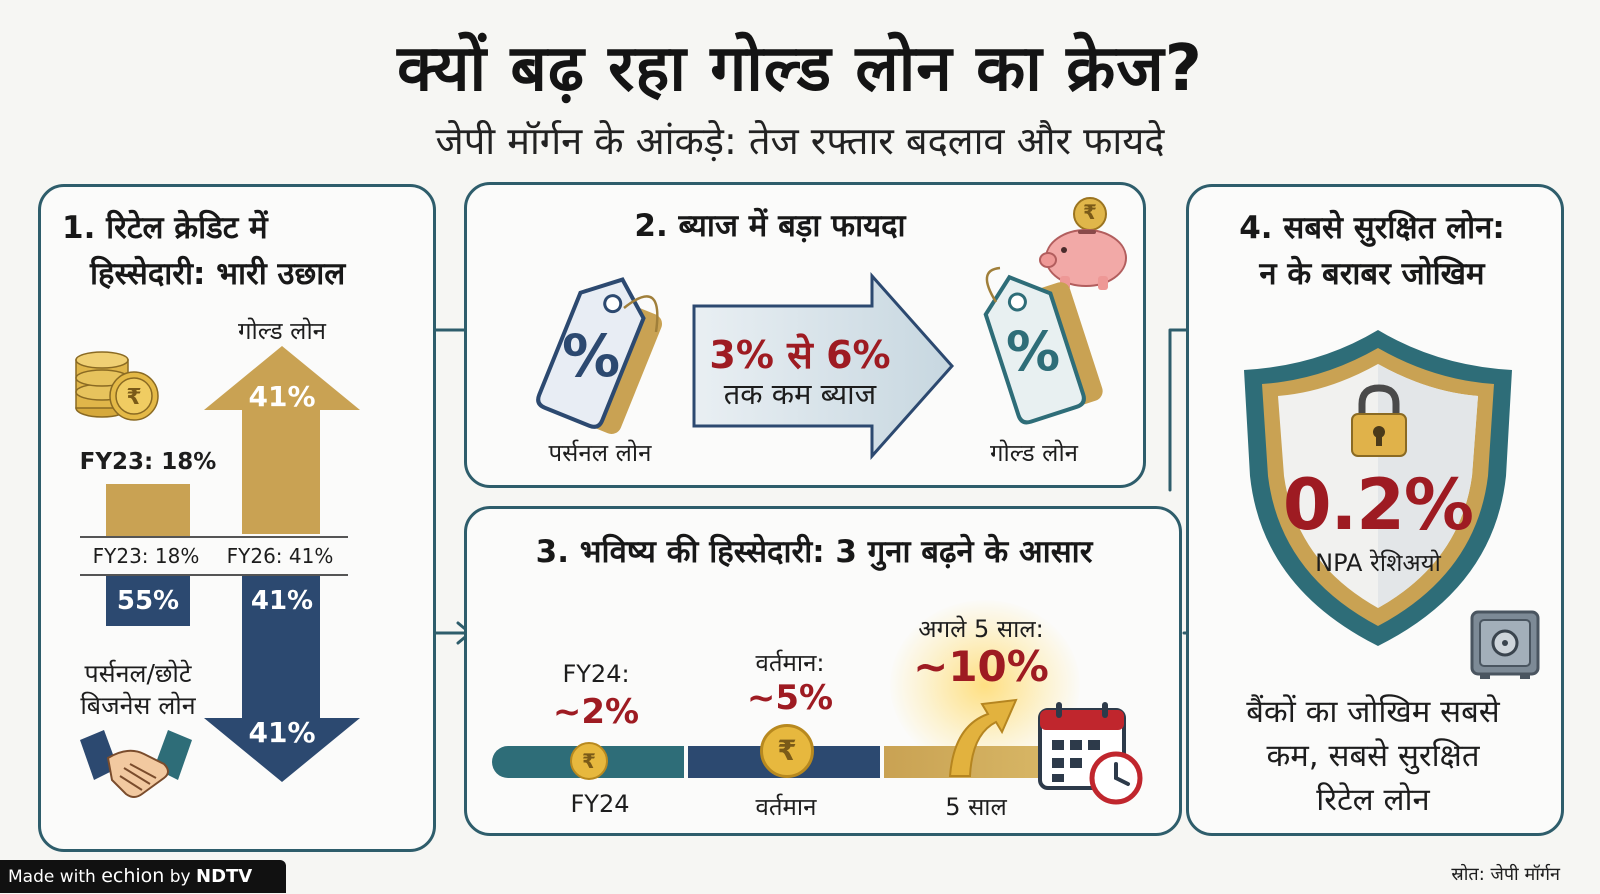  What do you see at coordinates (786, 807) in the screenshot?
I see `axis-label-current: वर्तमान` at bounding box center [786, 807].